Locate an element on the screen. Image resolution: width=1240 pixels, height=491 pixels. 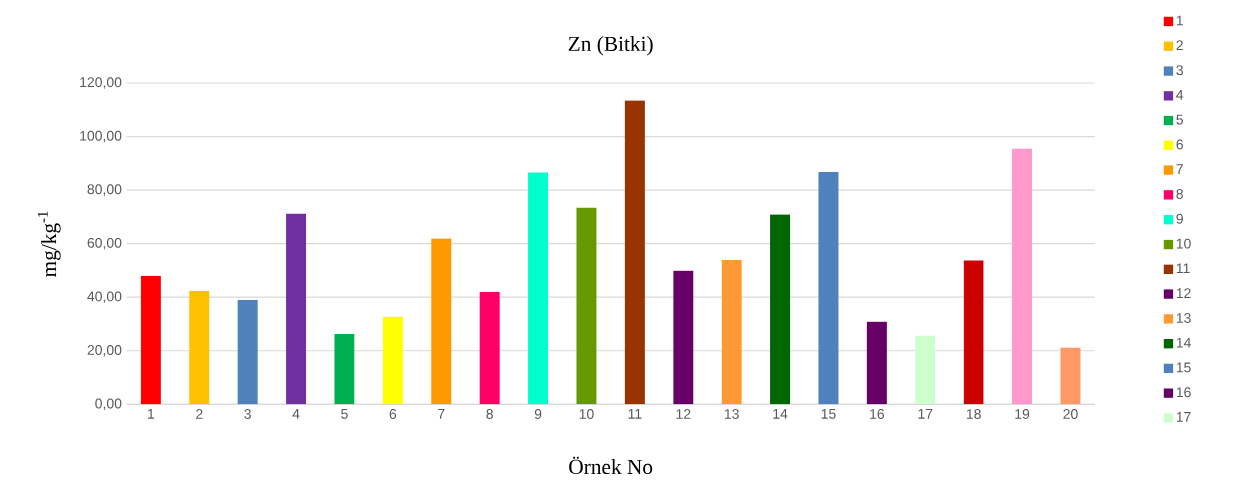
x-tick-label: 8 is located at coordinates (489, 414).